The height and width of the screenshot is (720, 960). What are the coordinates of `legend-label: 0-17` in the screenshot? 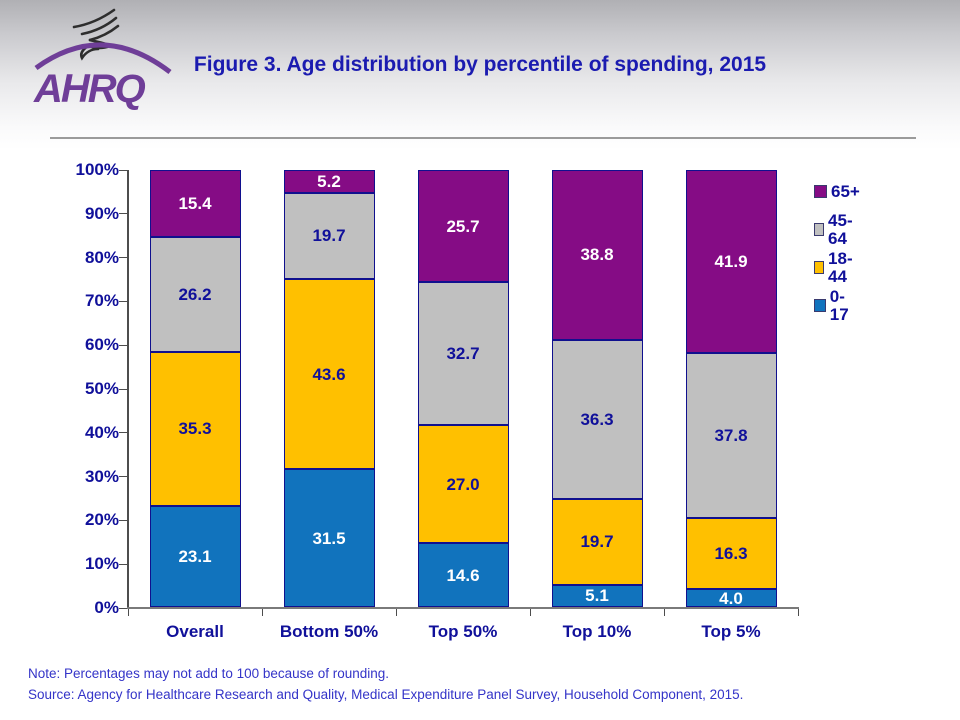 It's located at (839, 305).